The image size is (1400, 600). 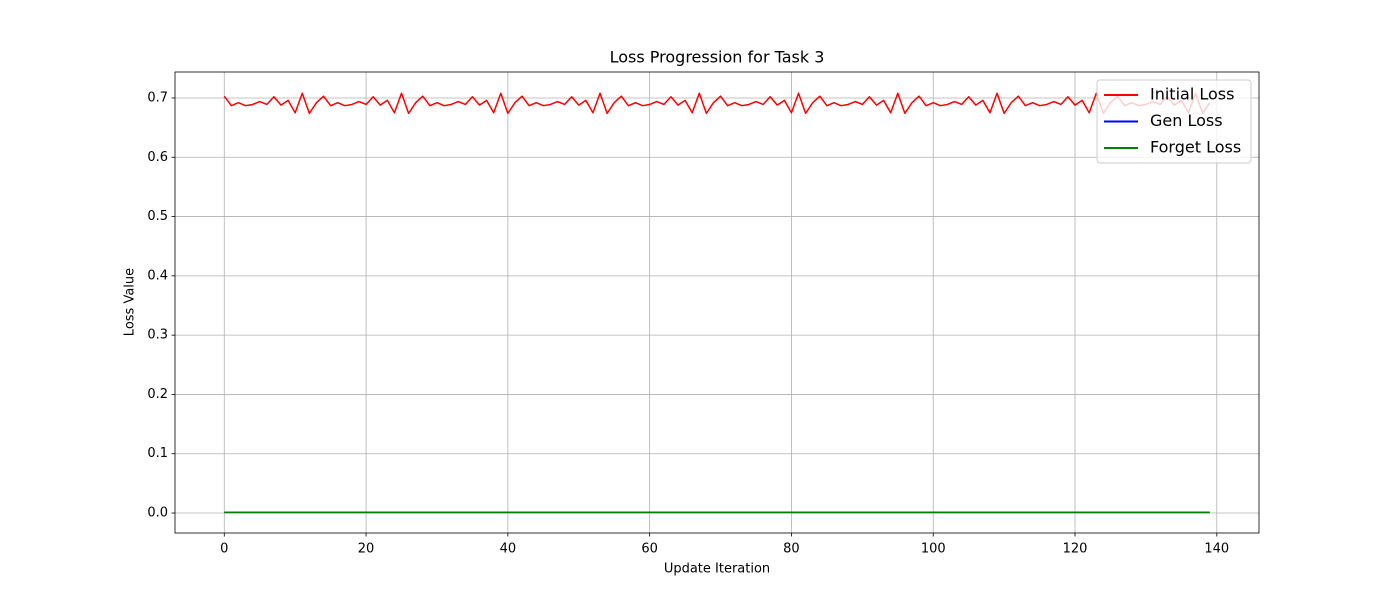 I want to click on x-tick-label: 20, so click(x=366, y=549).